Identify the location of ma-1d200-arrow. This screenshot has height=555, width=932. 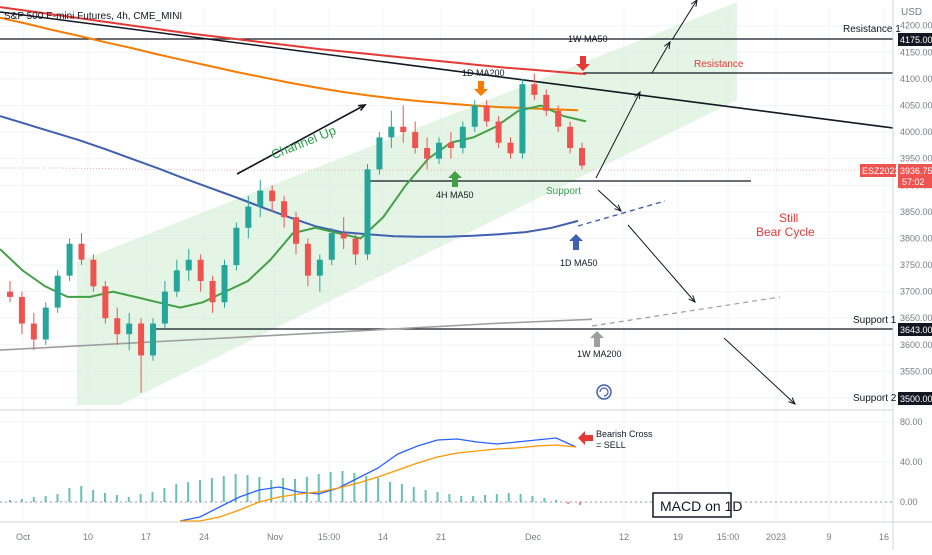
(481, 88).